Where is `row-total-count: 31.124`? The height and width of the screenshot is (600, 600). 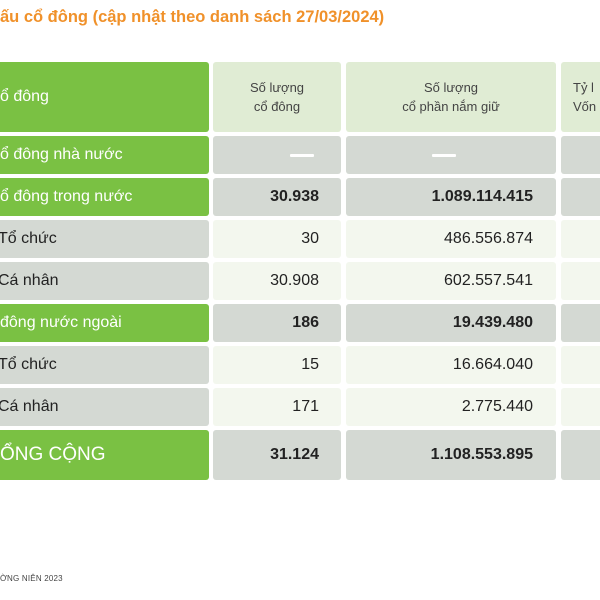 row-total-count: 31.124 is located at coordinates (277, 455).